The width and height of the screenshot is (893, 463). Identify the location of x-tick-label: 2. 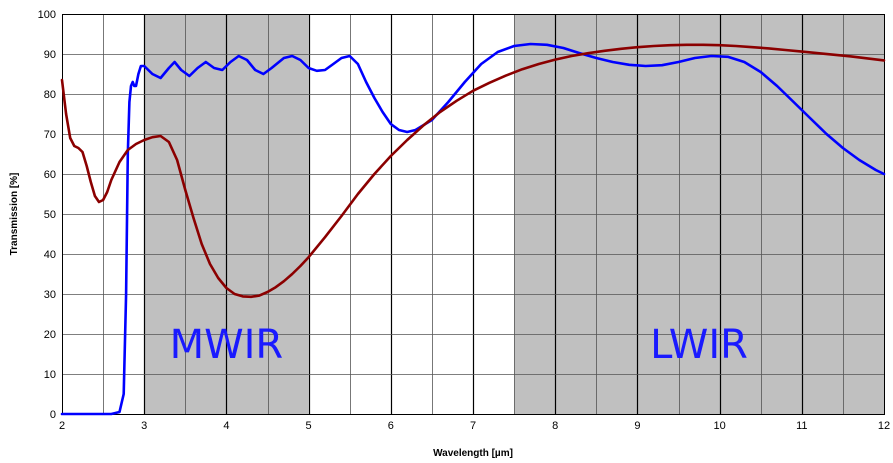
(62, 426).